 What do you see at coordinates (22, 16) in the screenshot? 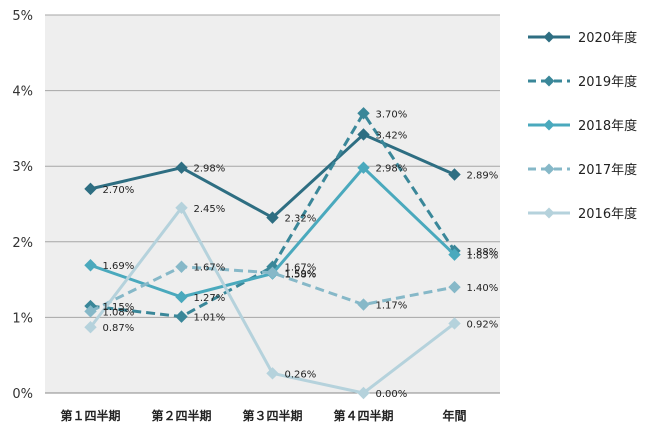
I see `y-tick-label: 5%` at bounding box center [22, 16].